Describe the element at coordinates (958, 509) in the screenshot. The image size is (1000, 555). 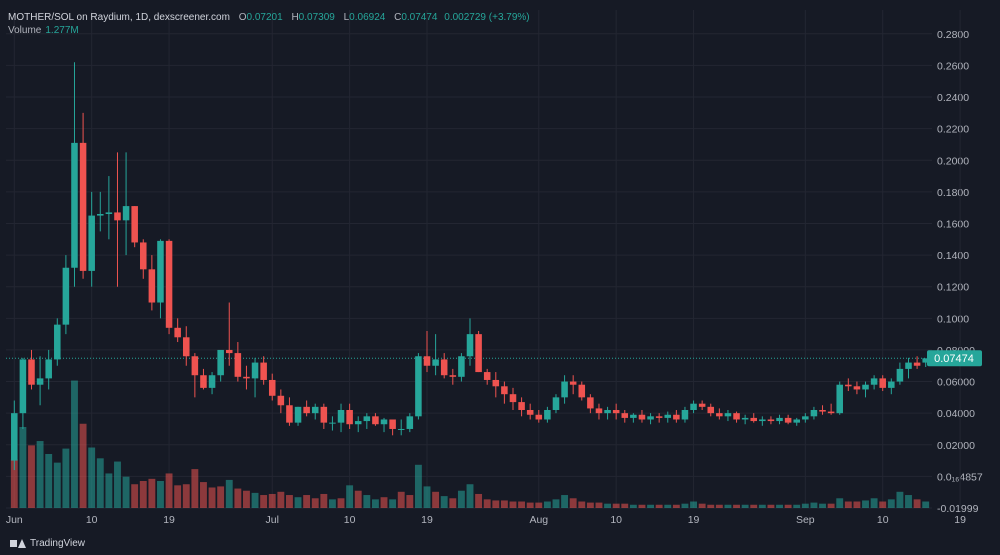
I see `price-tick-label: -0.01999` at that location.